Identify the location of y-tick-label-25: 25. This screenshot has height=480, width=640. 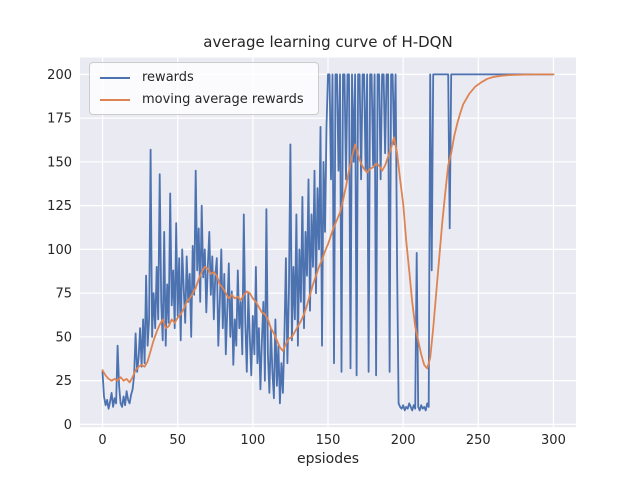
(63, 381).